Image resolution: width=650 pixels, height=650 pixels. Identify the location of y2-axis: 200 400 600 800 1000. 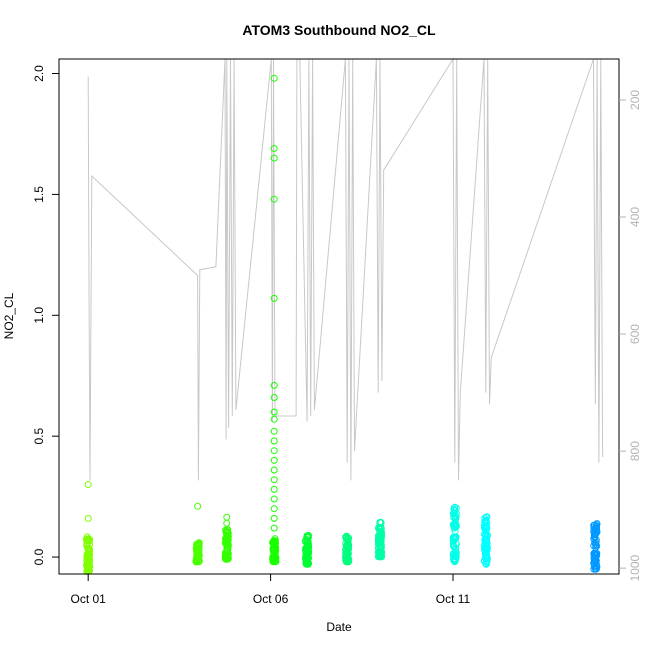
(630, 335).